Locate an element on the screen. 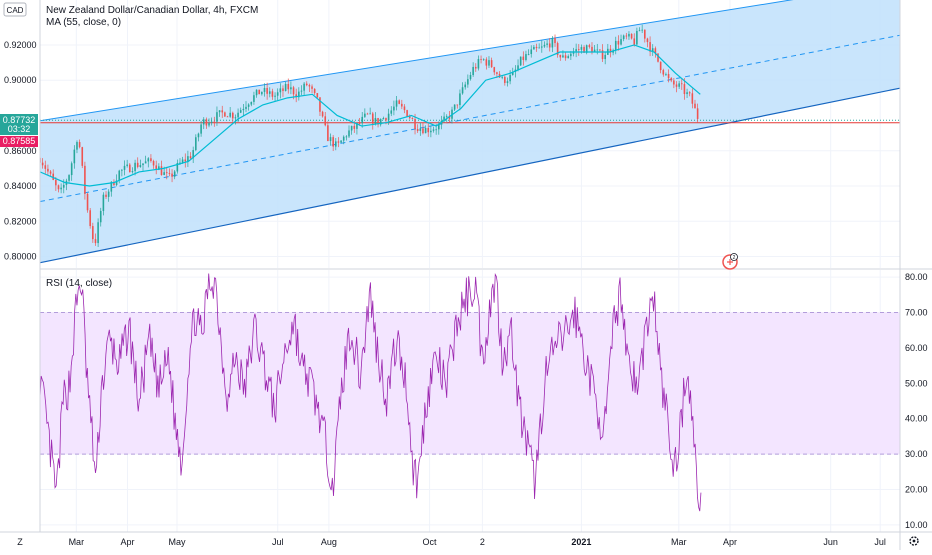 This screenshot has height=555, width=932. last-price-label: 0.87732 is located at coordinates (19, 120).